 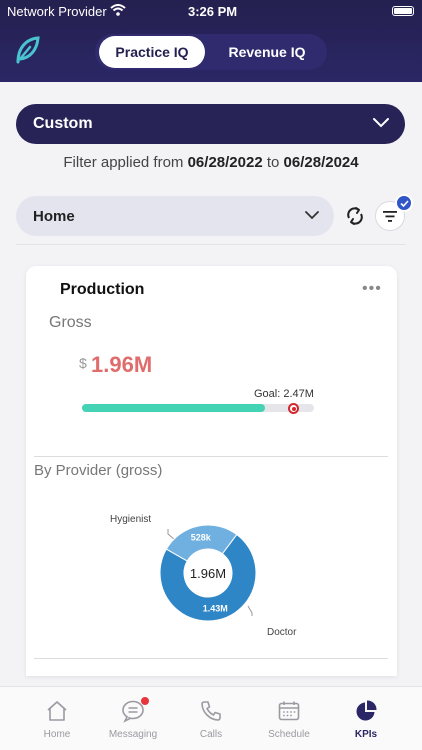 What do you see at coordinates (211, 711) in the screenshot?
I see `phone-icon` at bounding box center [211, 711].